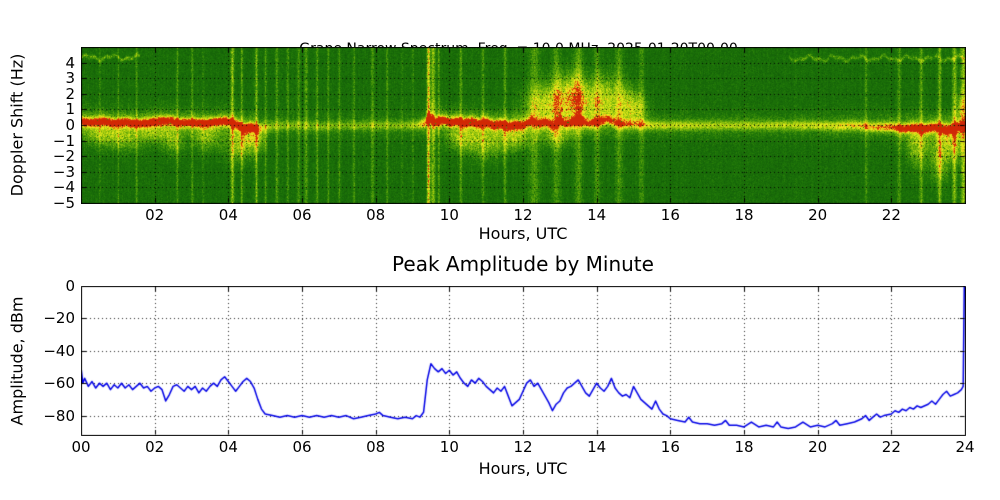  Describe the element at coordinates (965, 447) in the screenshot. I see `amplitude-xtick-label: 24` at that location.